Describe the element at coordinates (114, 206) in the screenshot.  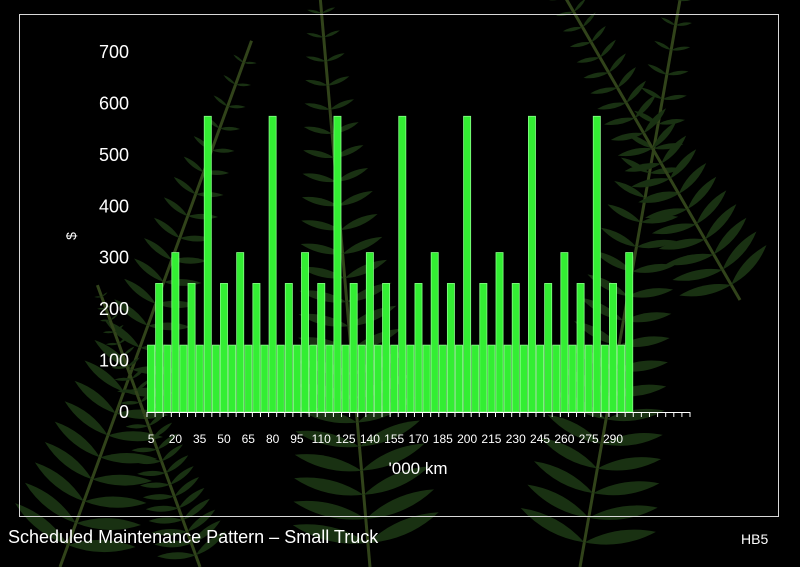
I see `y-tick-label: 400` at that location.